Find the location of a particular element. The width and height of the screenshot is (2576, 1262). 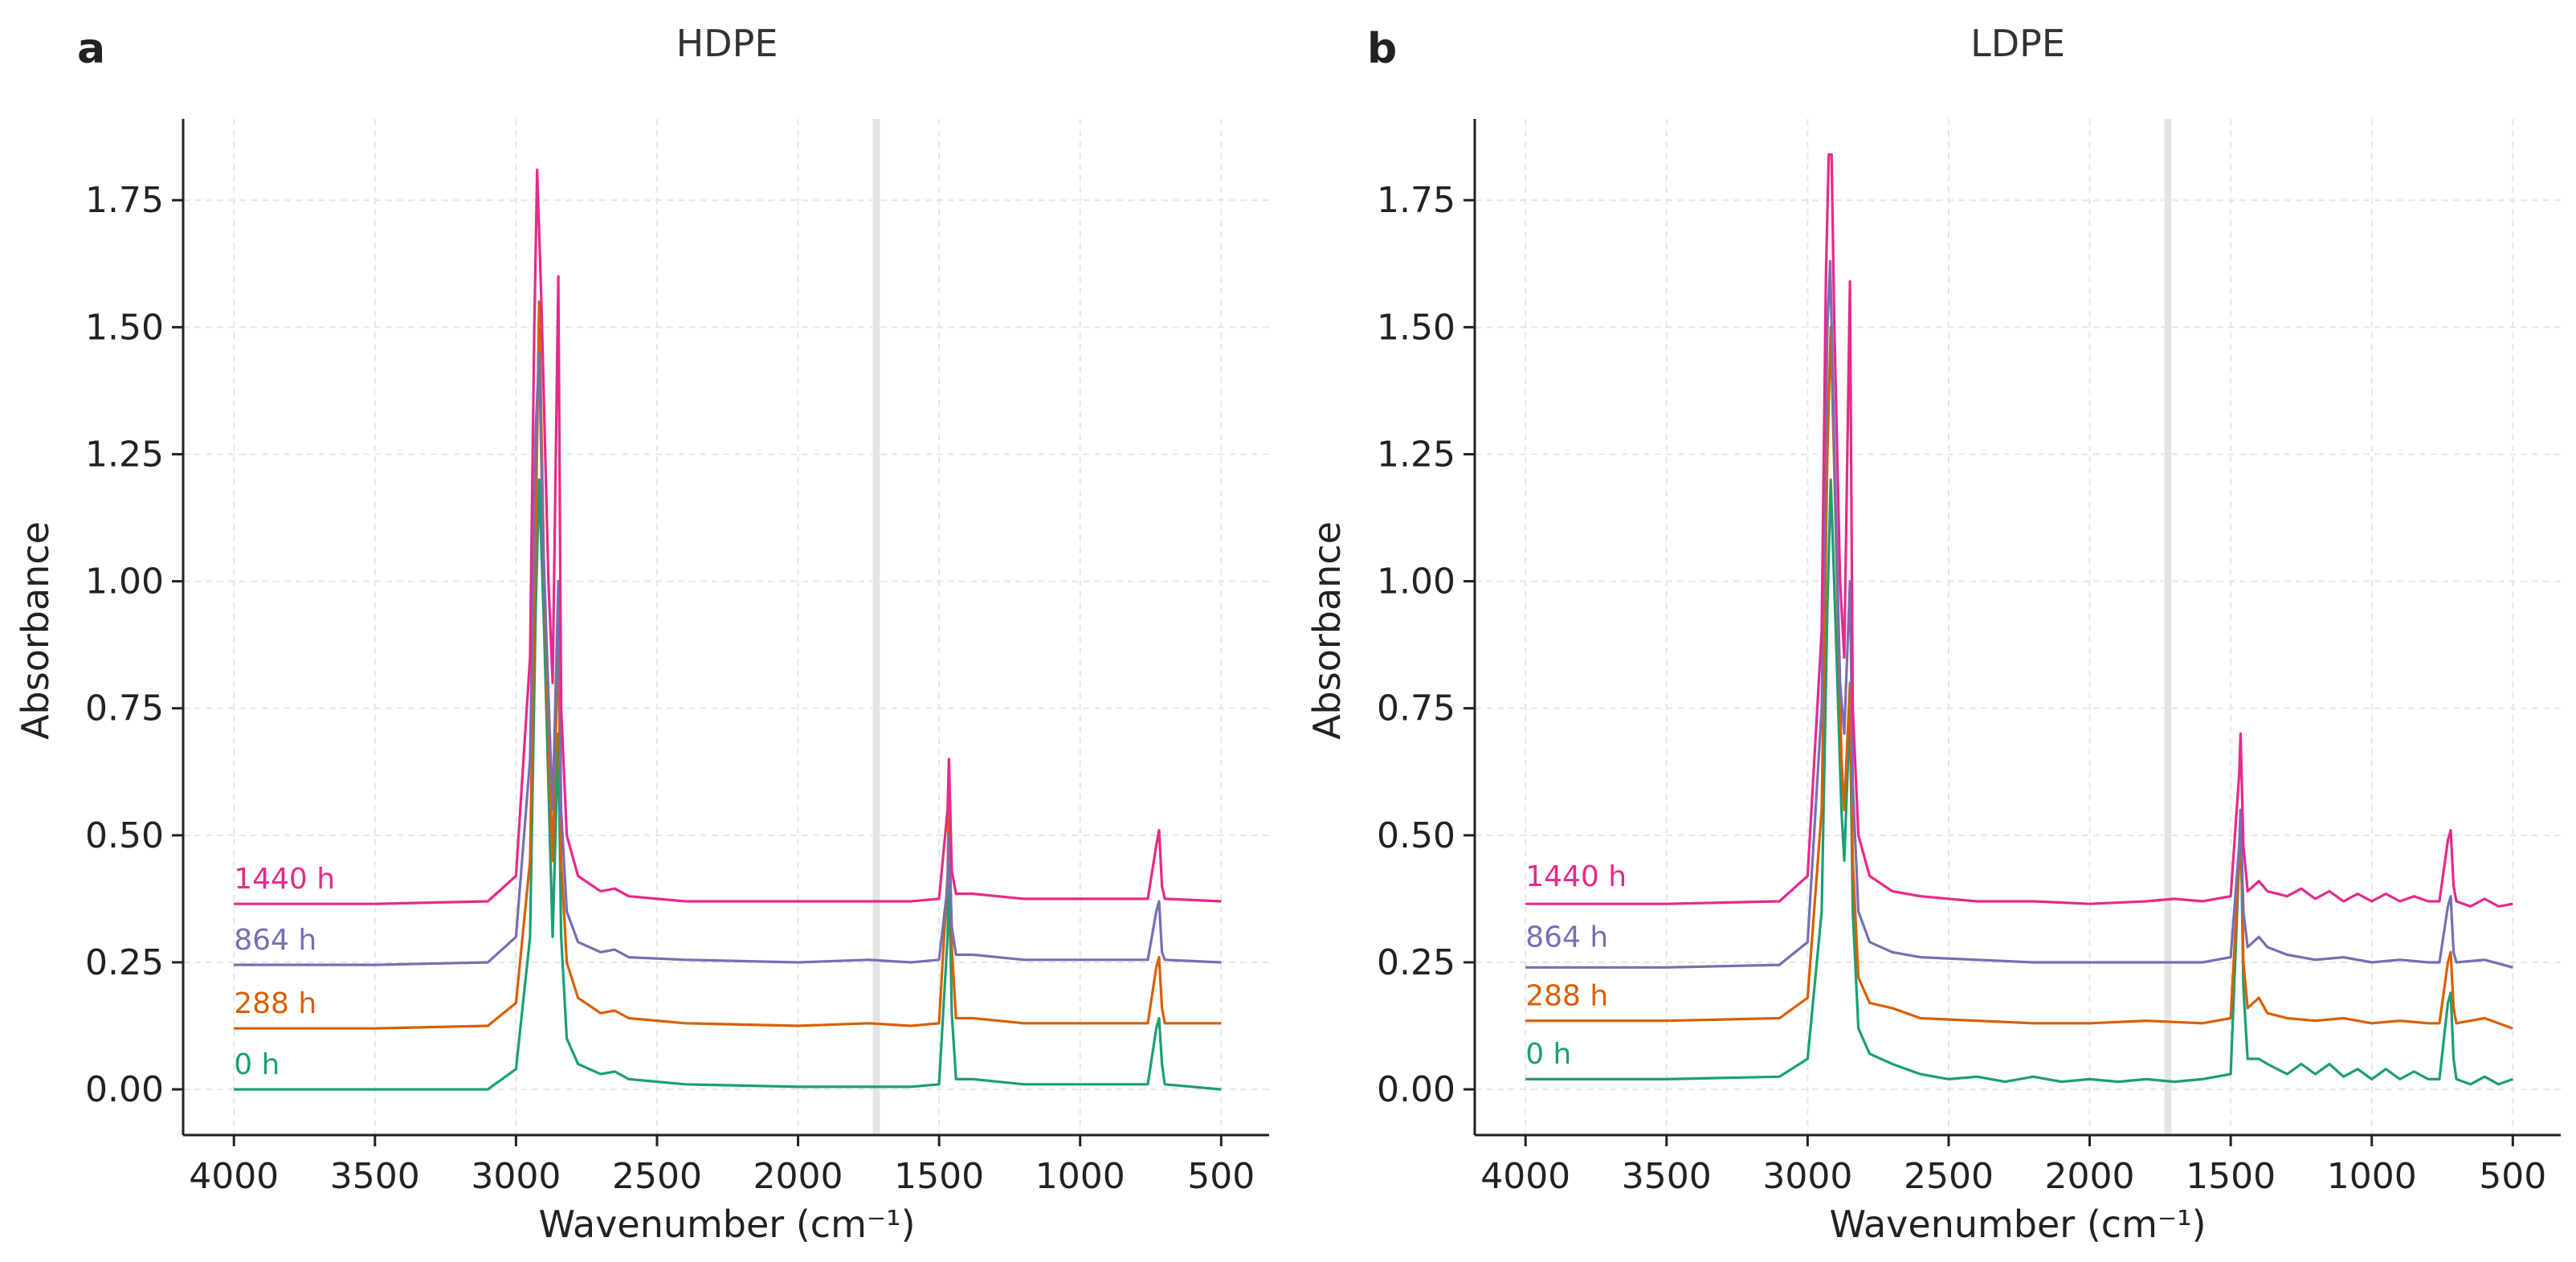

series-label-b-864h: 864 h is located at coordinates (1566, 937).